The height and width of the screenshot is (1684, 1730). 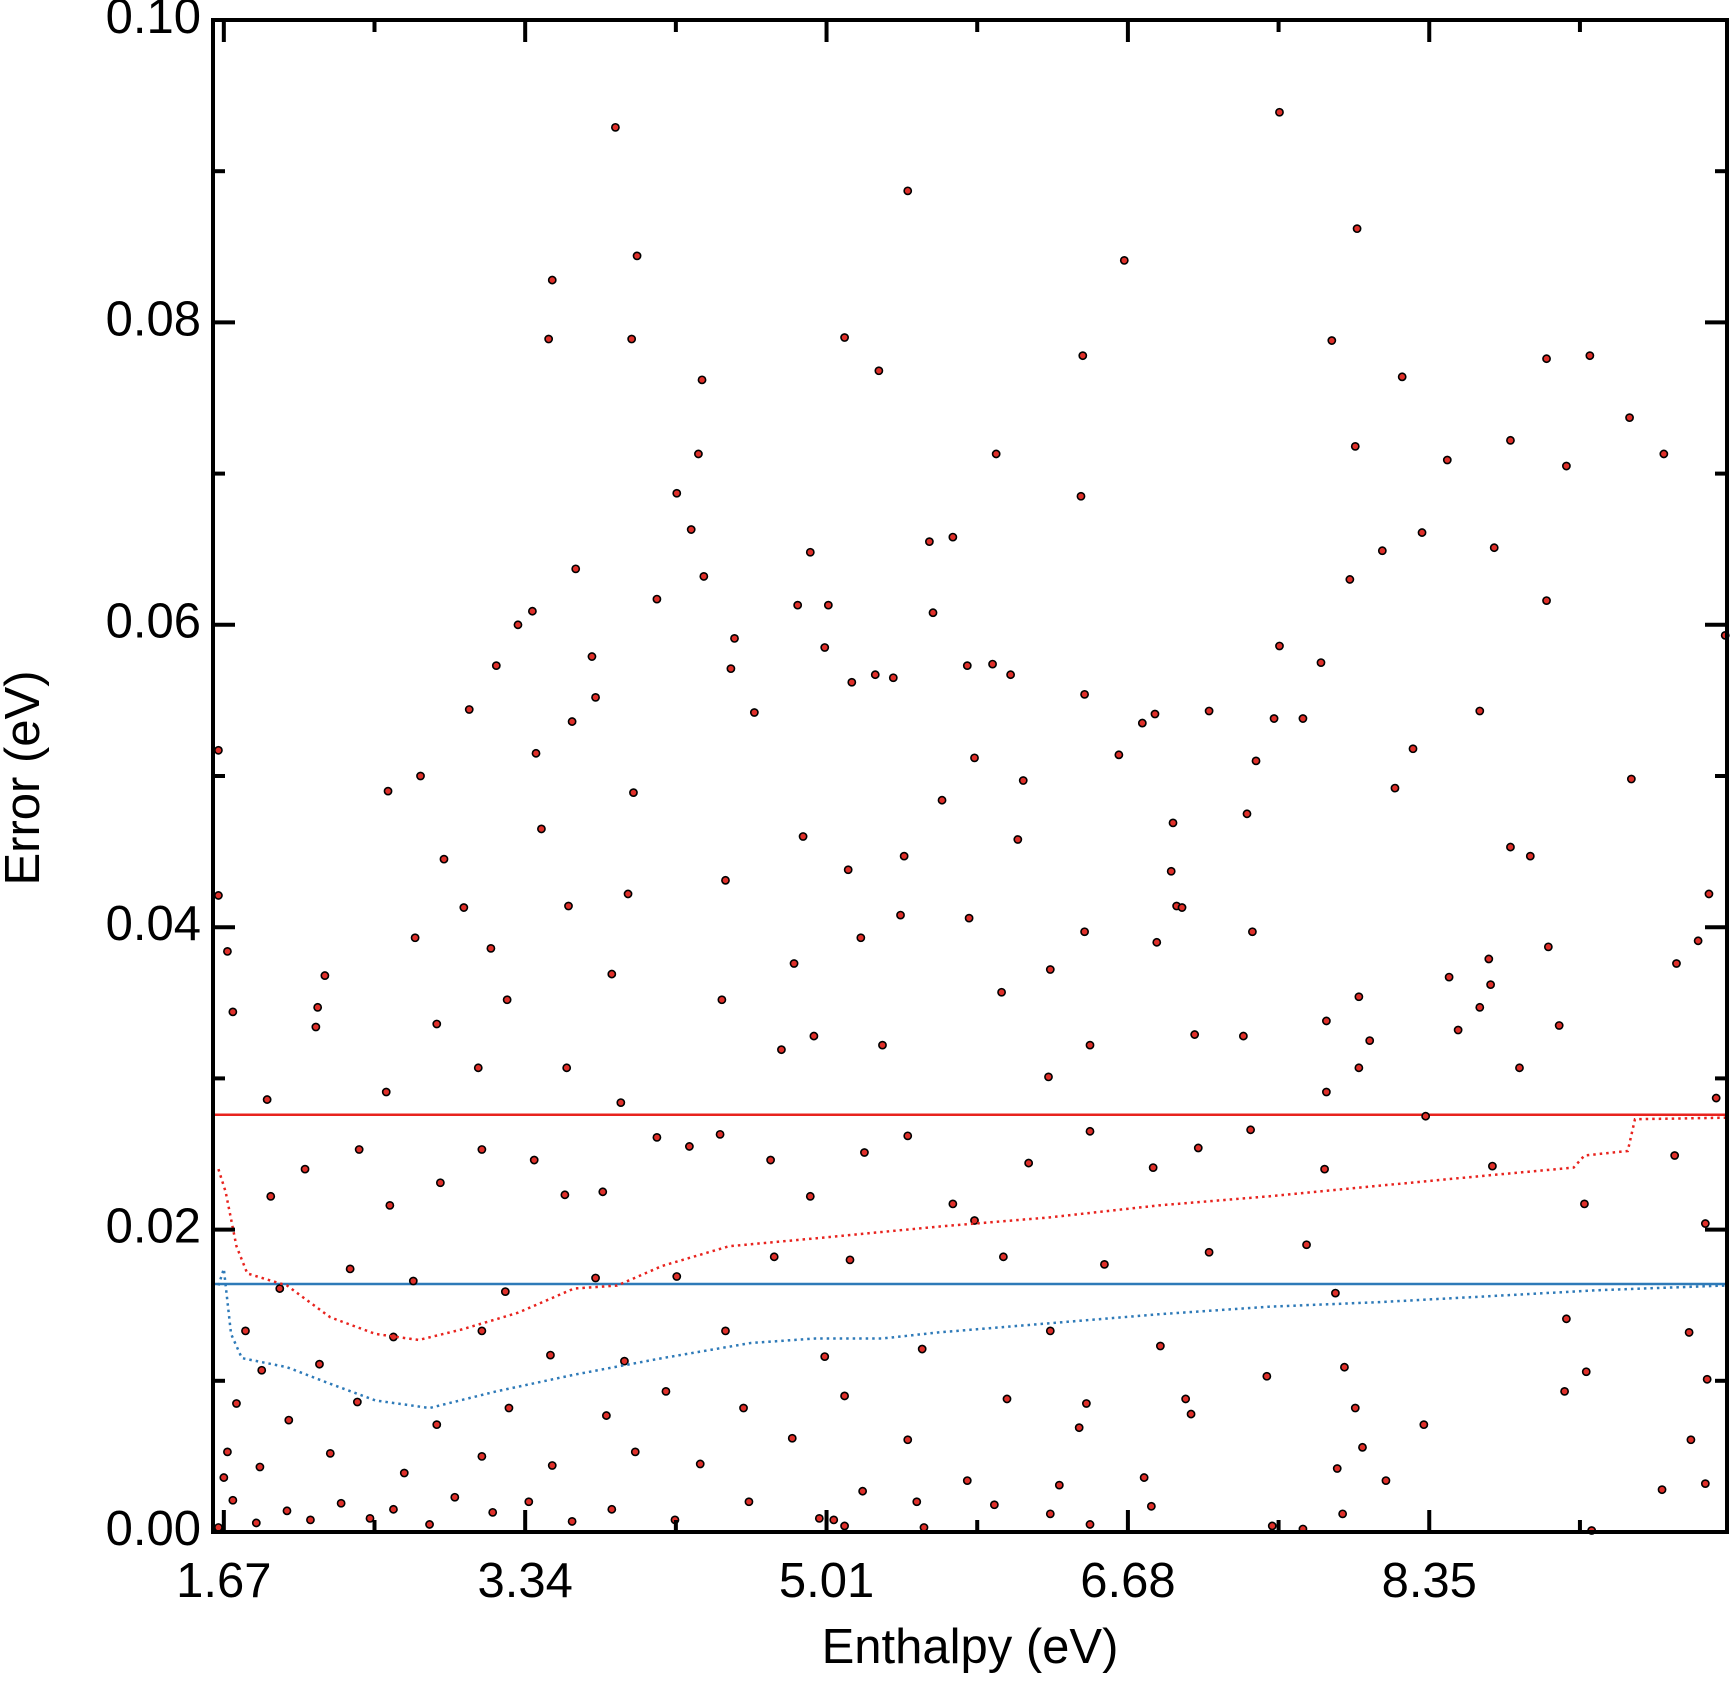 I want to click on y-tick-label: 0.08, so click(x=153, y=319).